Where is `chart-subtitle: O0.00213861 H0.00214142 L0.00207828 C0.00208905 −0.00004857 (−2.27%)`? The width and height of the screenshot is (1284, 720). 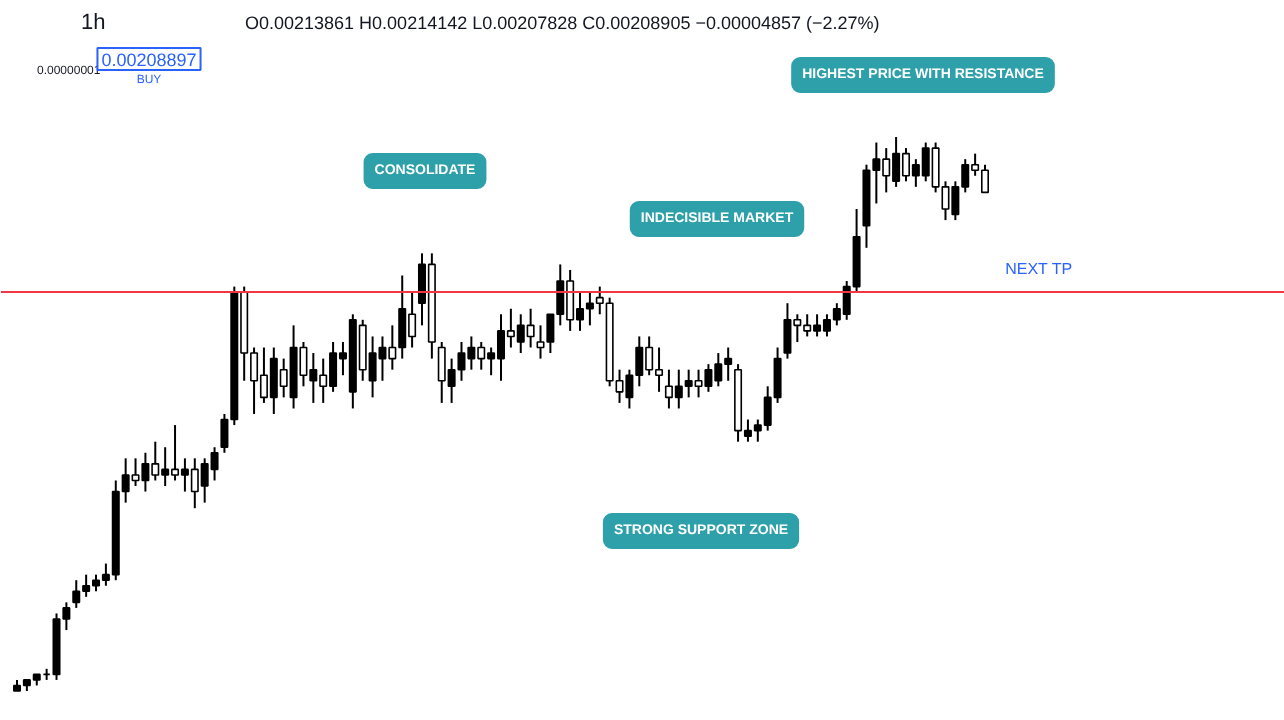 chart-subtitle: O0.00213861 H0.00214142 L0.00207828 C0.00208905 −0.00004857 (−2.27%) is located at coordinates (562, 23).